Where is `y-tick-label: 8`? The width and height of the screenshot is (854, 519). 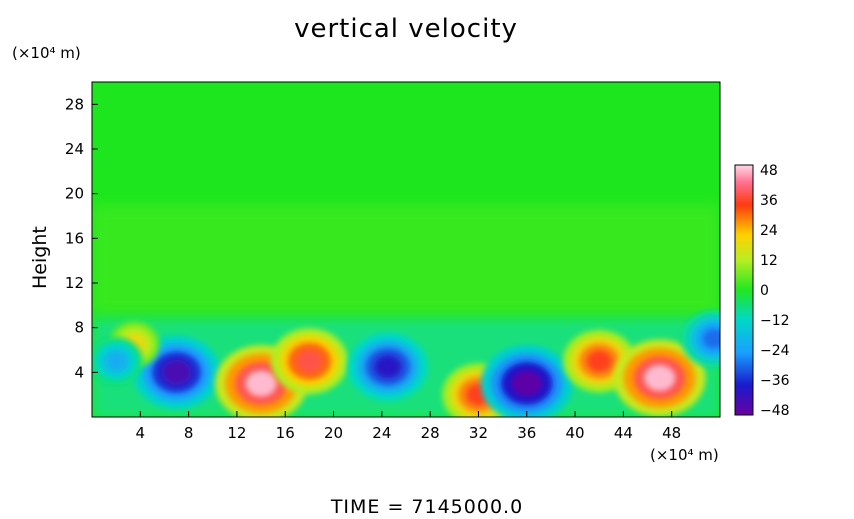
y-tick-label: 8 is located at coordinates (79, 328).